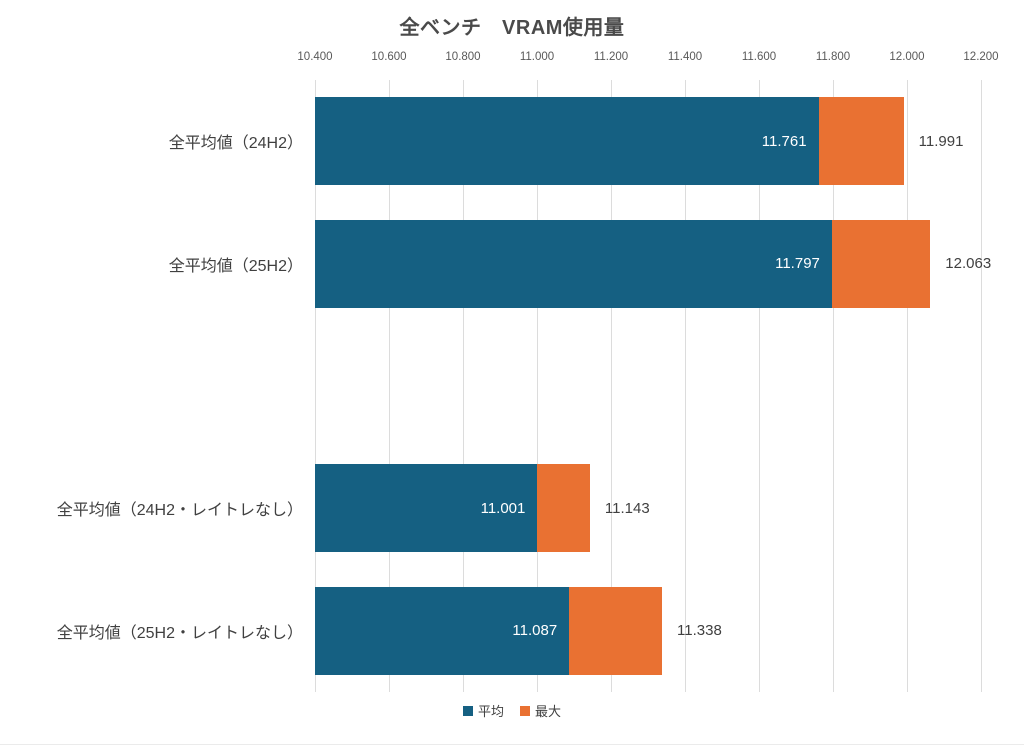 This screenshot has width=1024, height=745. Describe the element at coordinates (685, 57) in the screenshot. I see `x-axis-tick-label: 11.400` at that location.